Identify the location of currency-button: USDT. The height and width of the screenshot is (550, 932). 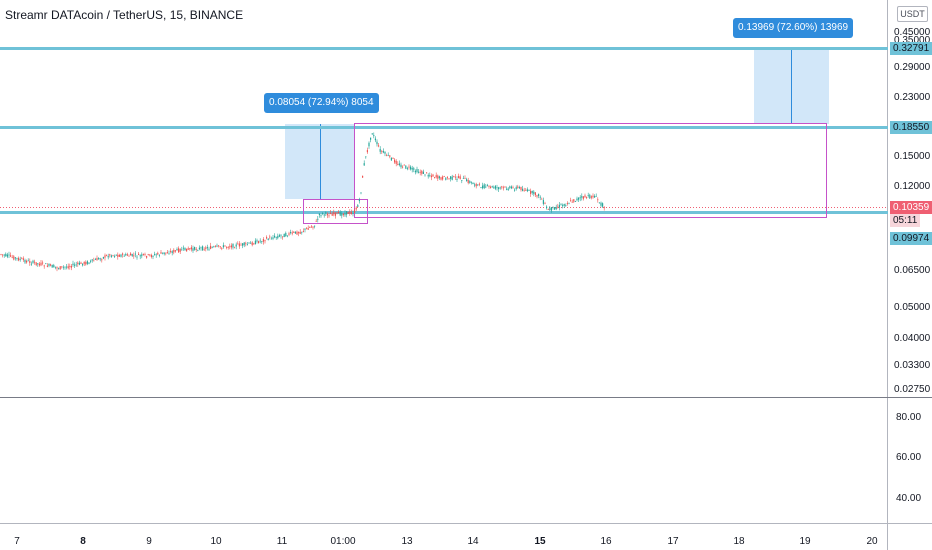
(912, 14).